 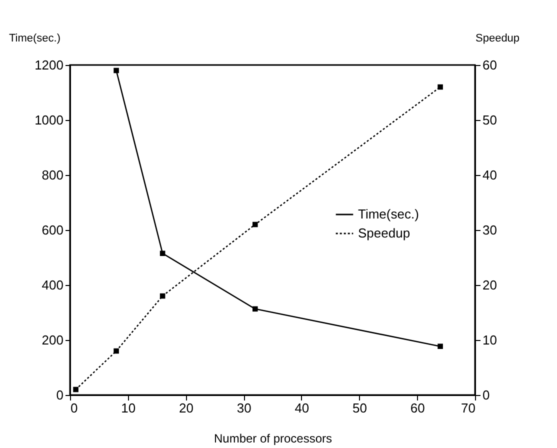 I want to click on x-axis-title: Number of processors, so click(x=273, y=439).